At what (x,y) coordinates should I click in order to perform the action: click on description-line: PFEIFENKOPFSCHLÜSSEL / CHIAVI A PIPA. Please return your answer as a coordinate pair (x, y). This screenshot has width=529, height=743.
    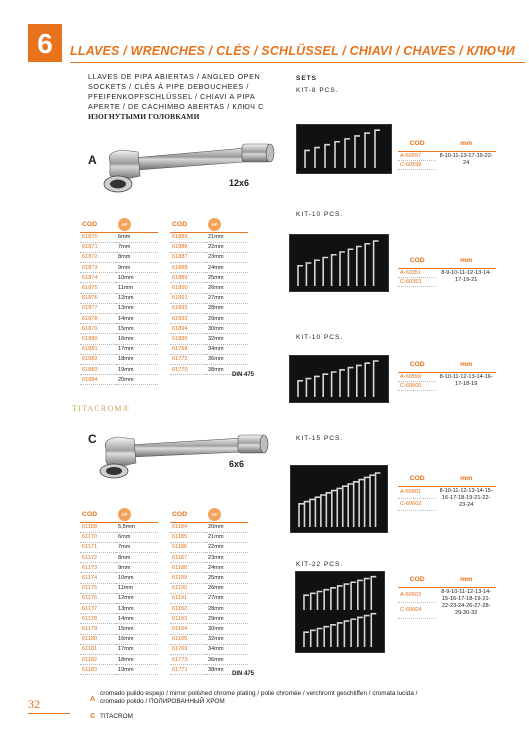
    Looking at the image, I should click on (172, 96).